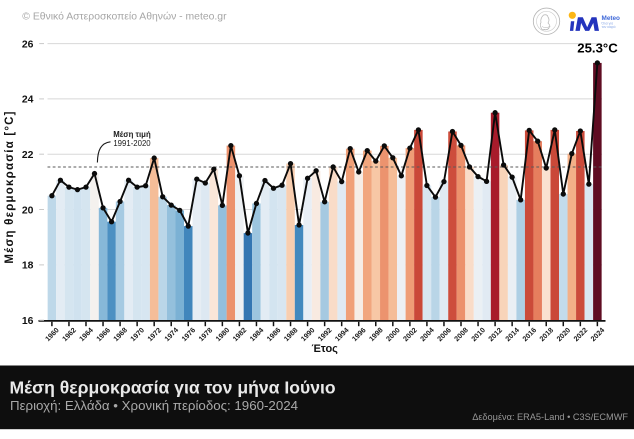  I want to click on svg-text:© Εθνικό Αστεροσκοπείο Αθηνών: © Εθνικό Αστεροσκοπείο Αθηνών - meteo.gr, so click(124, 17).